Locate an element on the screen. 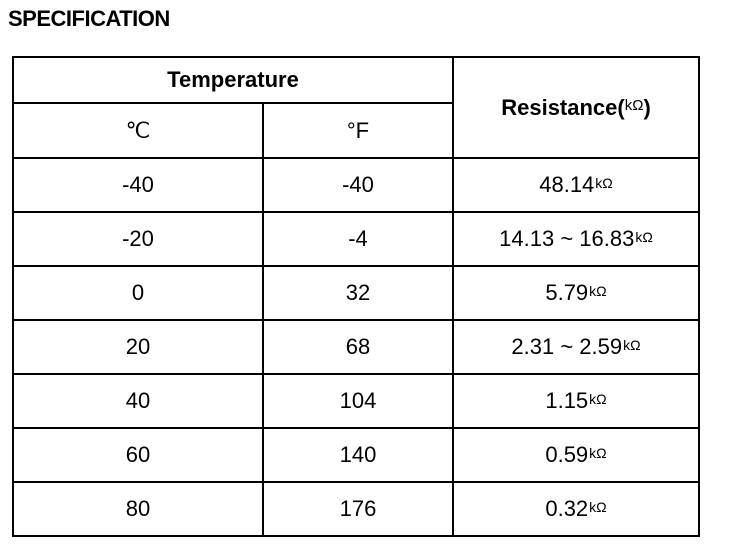 The height and width of the screenshot is (548, 736). fahrenheit-cell: 176 is located at coordinates (358, 509).